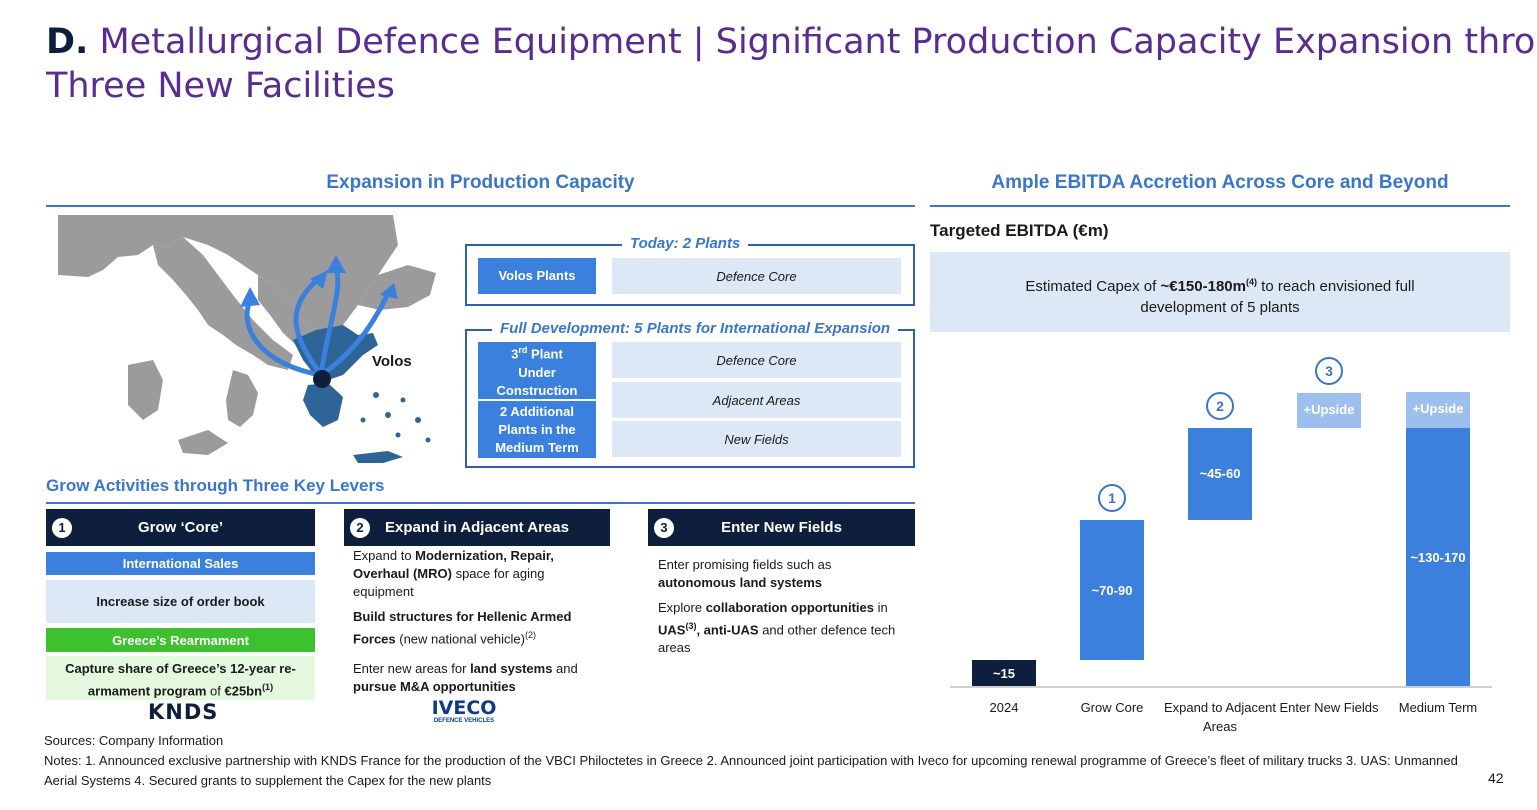 The width and height of the screenshot is (1537, 810). I want to click on x-label-0: 2024, so click(1004, 707).